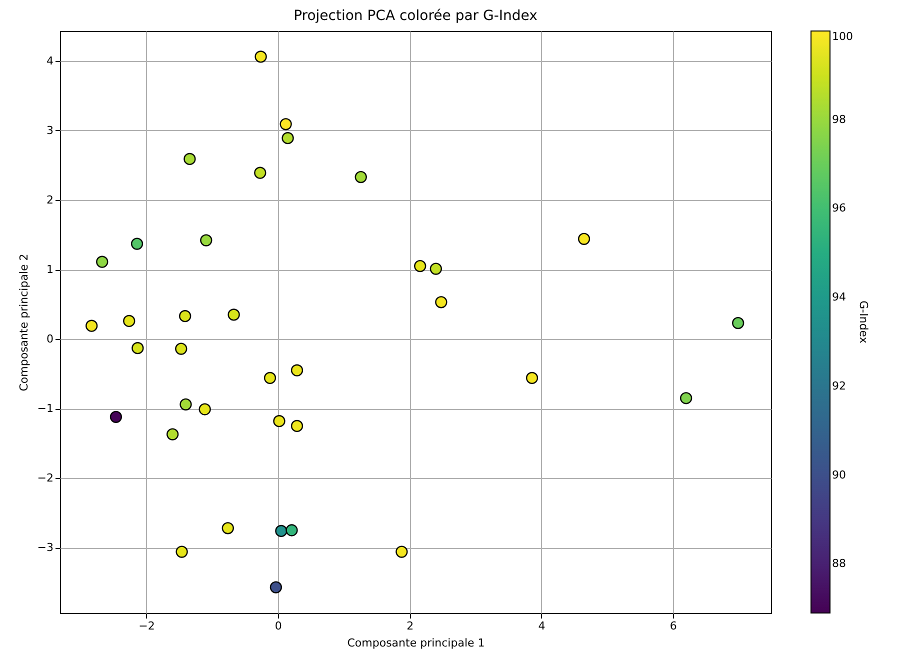 Image resolution: width=897 pixels, height=659 pixels. I want to click on chart-title: Projection PCA colorée par G-Index, so click(416, 16).